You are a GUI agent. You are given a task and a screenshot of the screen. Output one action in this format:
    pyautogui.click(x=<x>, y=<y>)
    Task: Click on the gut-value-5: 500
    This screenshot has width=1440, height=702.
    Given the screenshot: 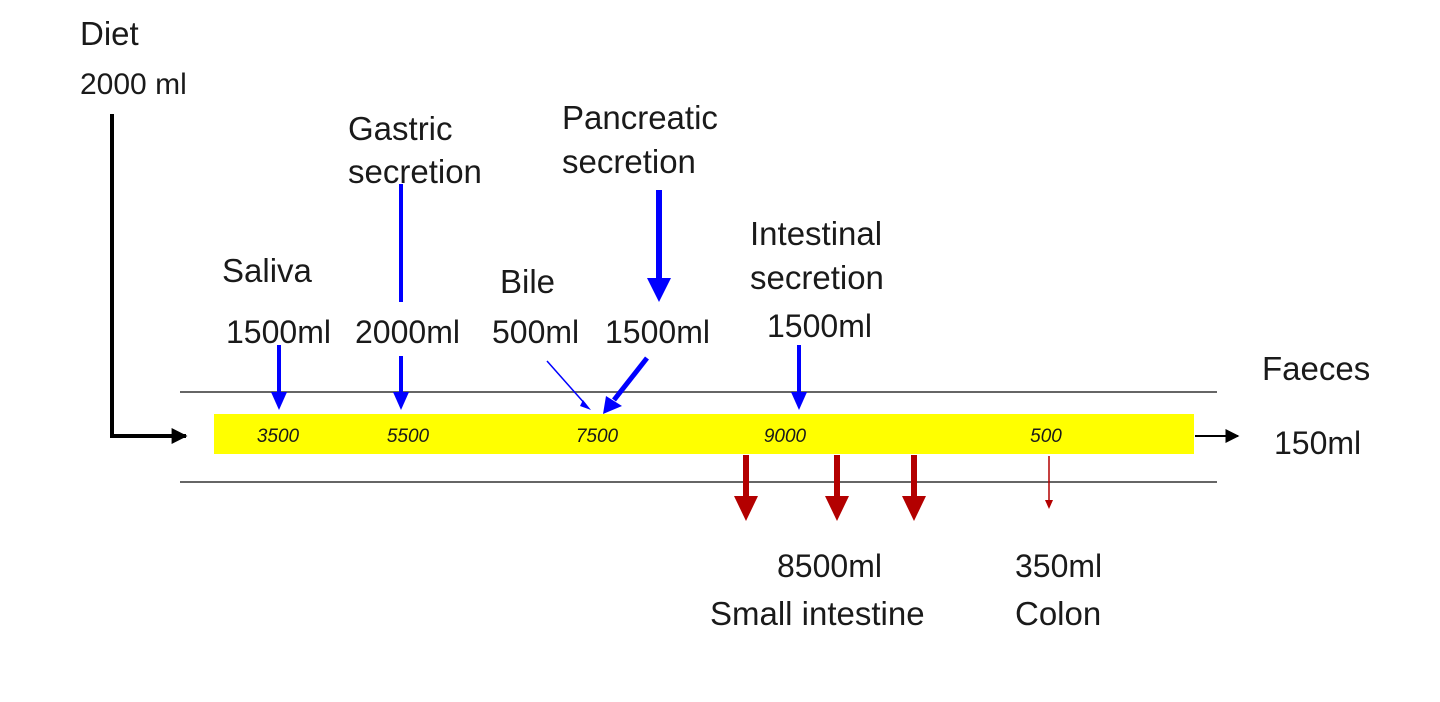 What is the action you would take?
    pyautogui.click(x=1046, y=436)
    